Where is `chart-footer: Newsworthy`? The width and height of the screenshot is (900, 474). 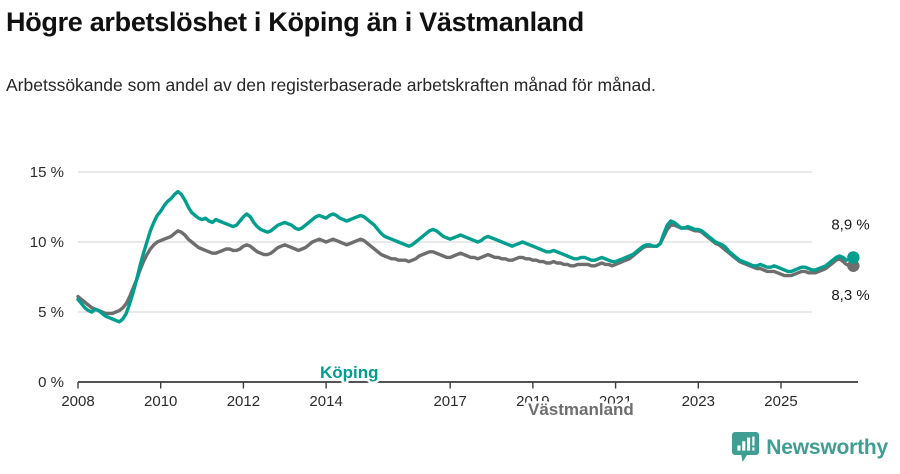
chart-footer: Newsworthy is located at coordinates (450, 448).